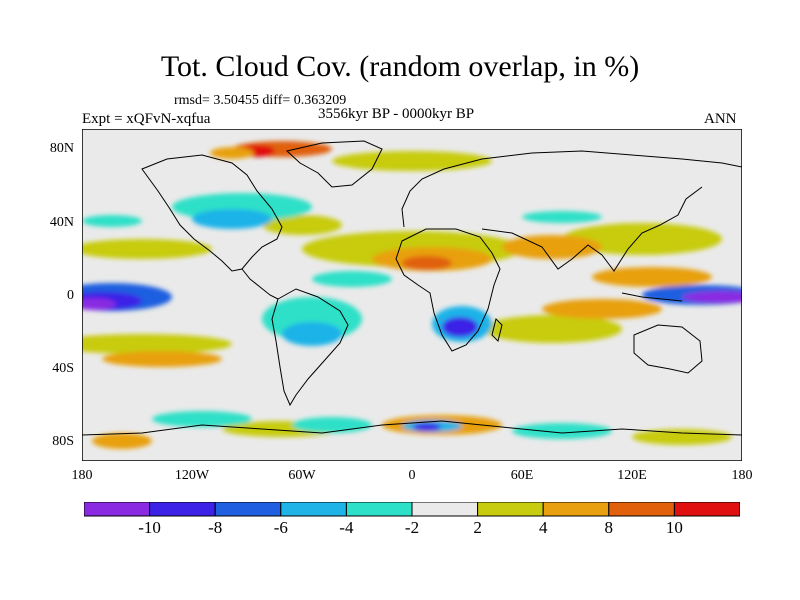 Image resolution: width=800 pixels, height=600 pixels. Describe the element at coordinates (609, 527) in the screenshot. I see `colorbar-label: 8` at that location.